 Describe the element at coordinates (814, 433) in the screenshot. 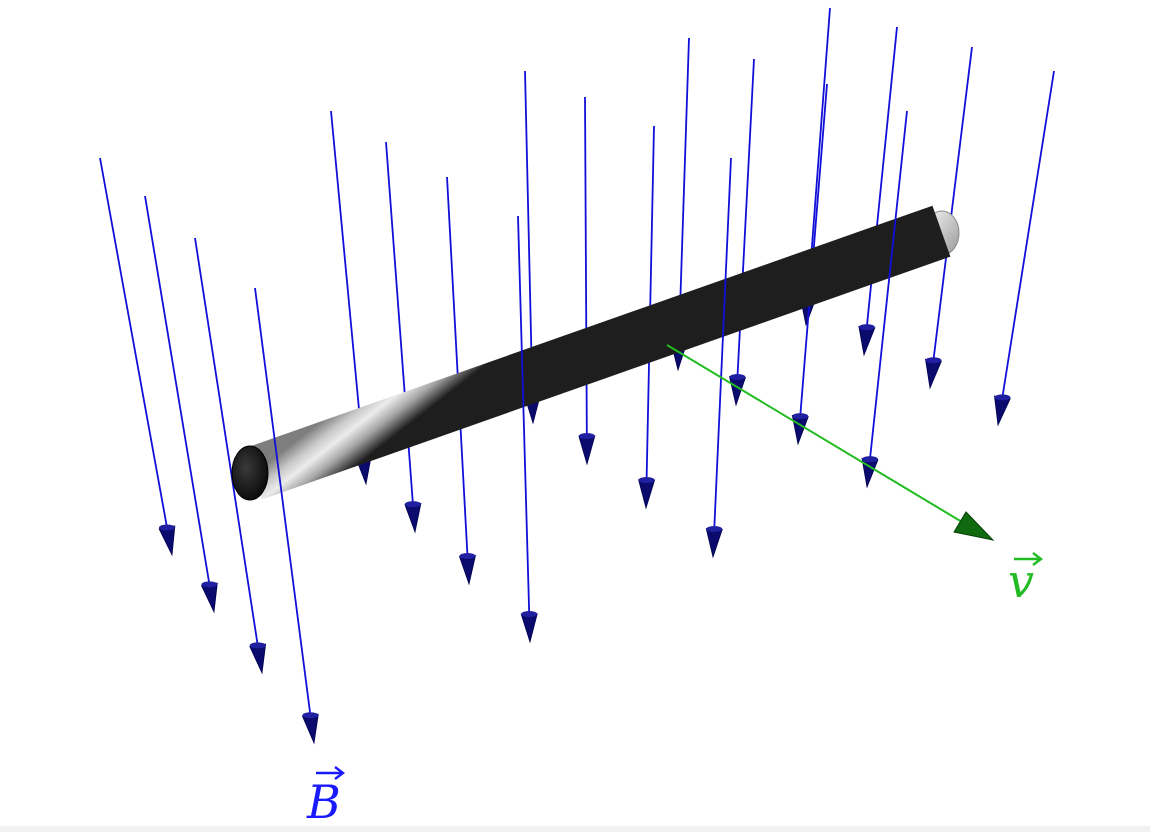

I see `velocity-shaft` at that location.